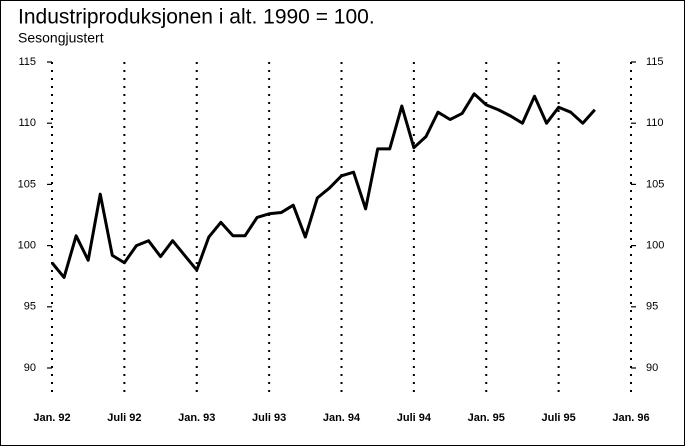  I want to click on y2-tick-label: 90, so click(652, 368).